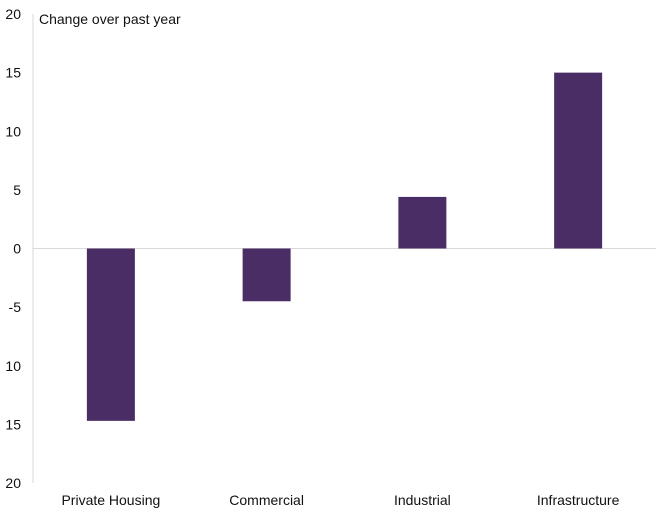  What do you see at coordinates (110, 334) in the screenshot?
I see `bar-private-housing` at bounding box center [110, 334].